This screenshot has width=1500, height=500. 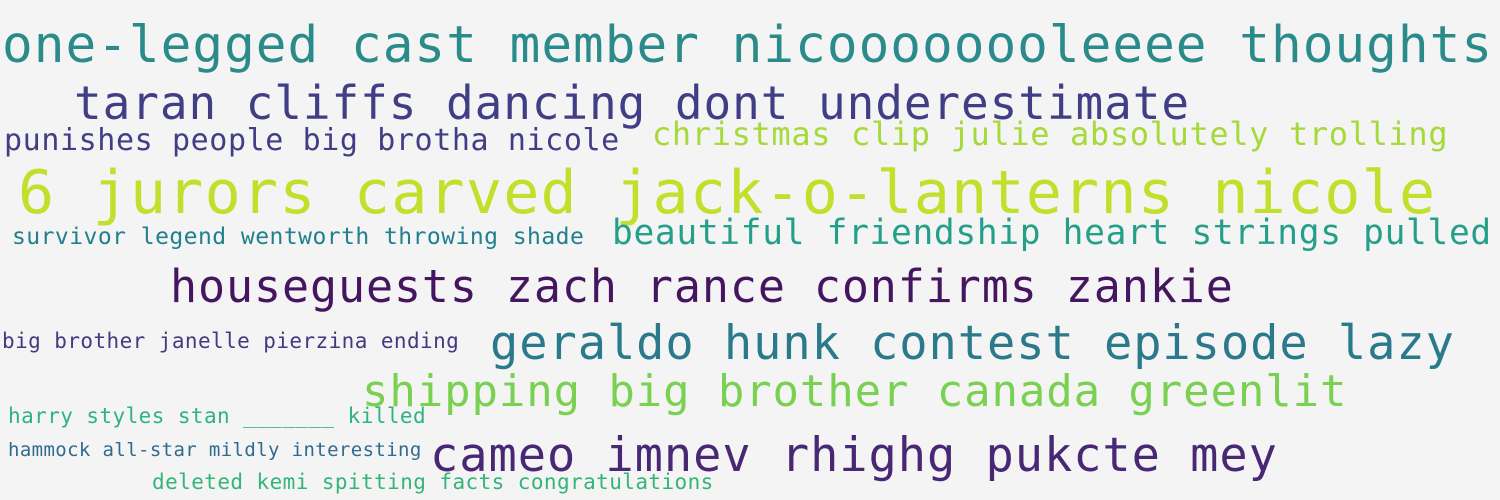 What do you see at coordinates (215, 450) in the screenshot?
I see `phrase: hammock all-star mildly interesting` at bounding box center [215, 450].